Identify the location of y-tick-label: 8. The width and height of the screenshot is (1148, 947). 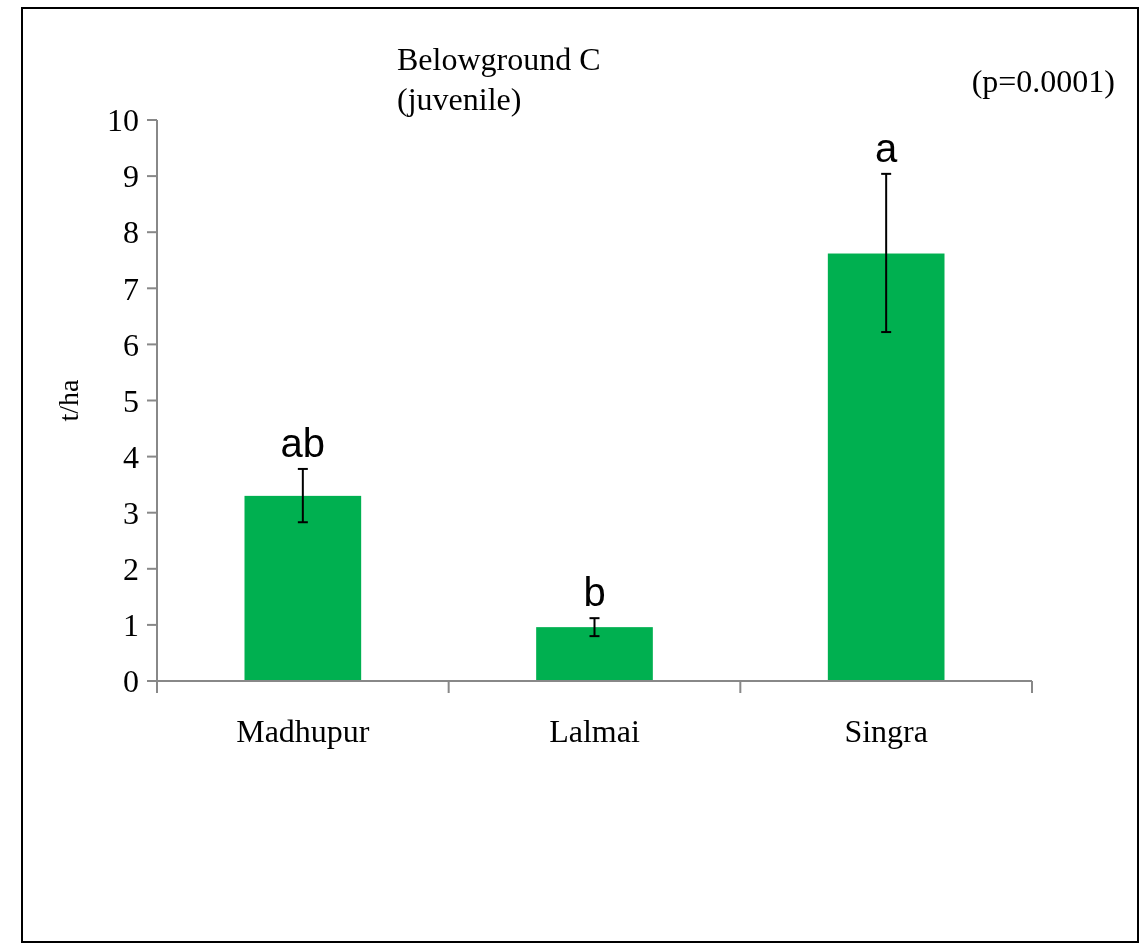
(131, 232).